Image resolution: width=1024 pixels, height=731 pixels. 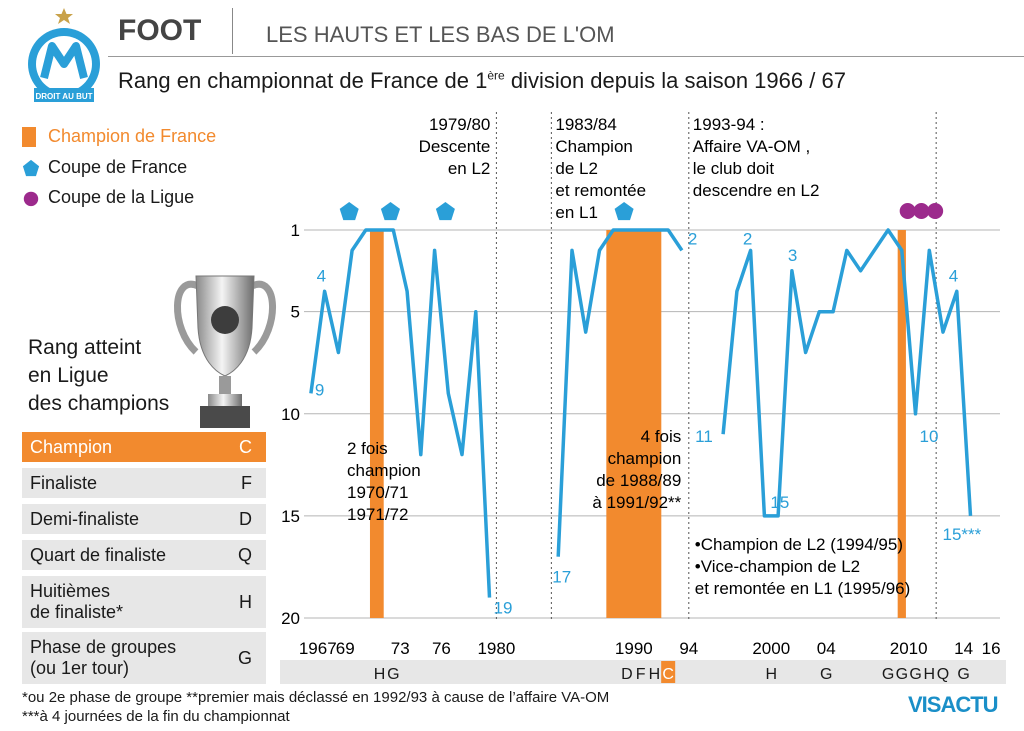 I want to click on value-label: 15***, so click(x=962, y=534).